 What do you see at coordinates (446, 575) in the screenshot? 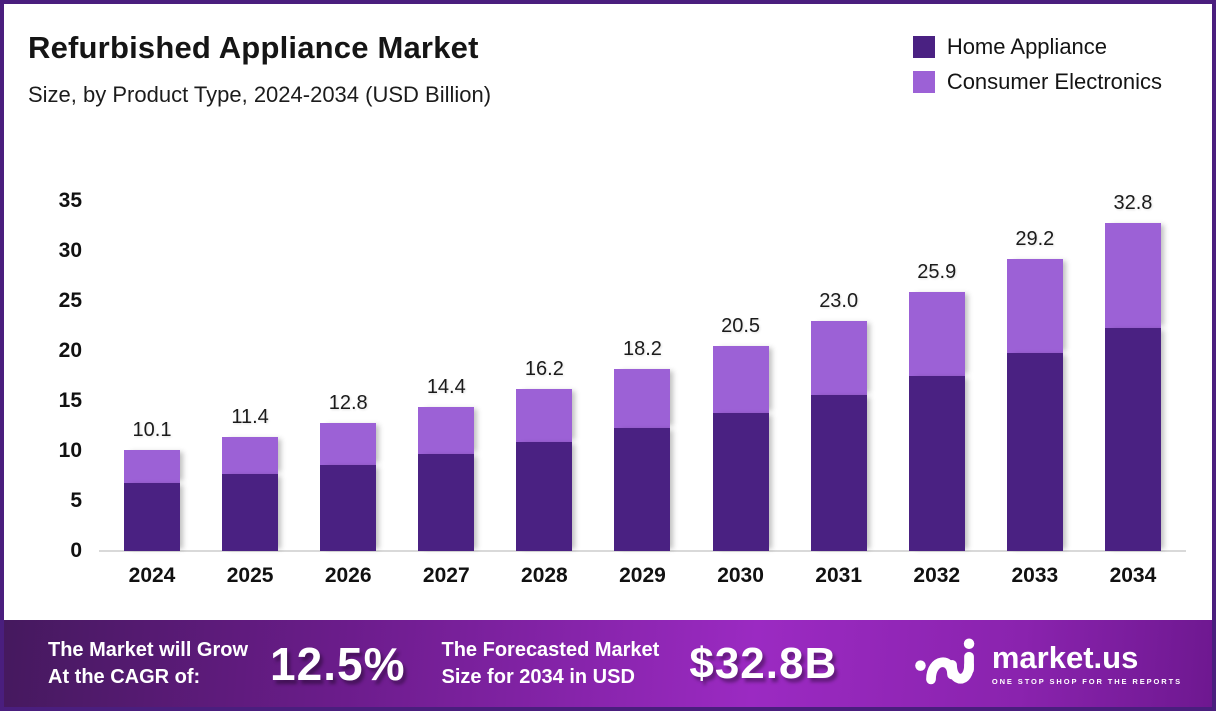
I see `x-axis-tick-2027: 2027` at bounding box center [446, 575].